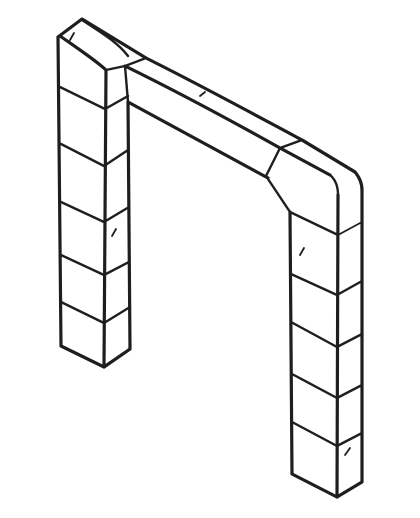 Image resolution: width=420 pixels, height=518 pixels. I want to click on lintel, so click(240, 118).